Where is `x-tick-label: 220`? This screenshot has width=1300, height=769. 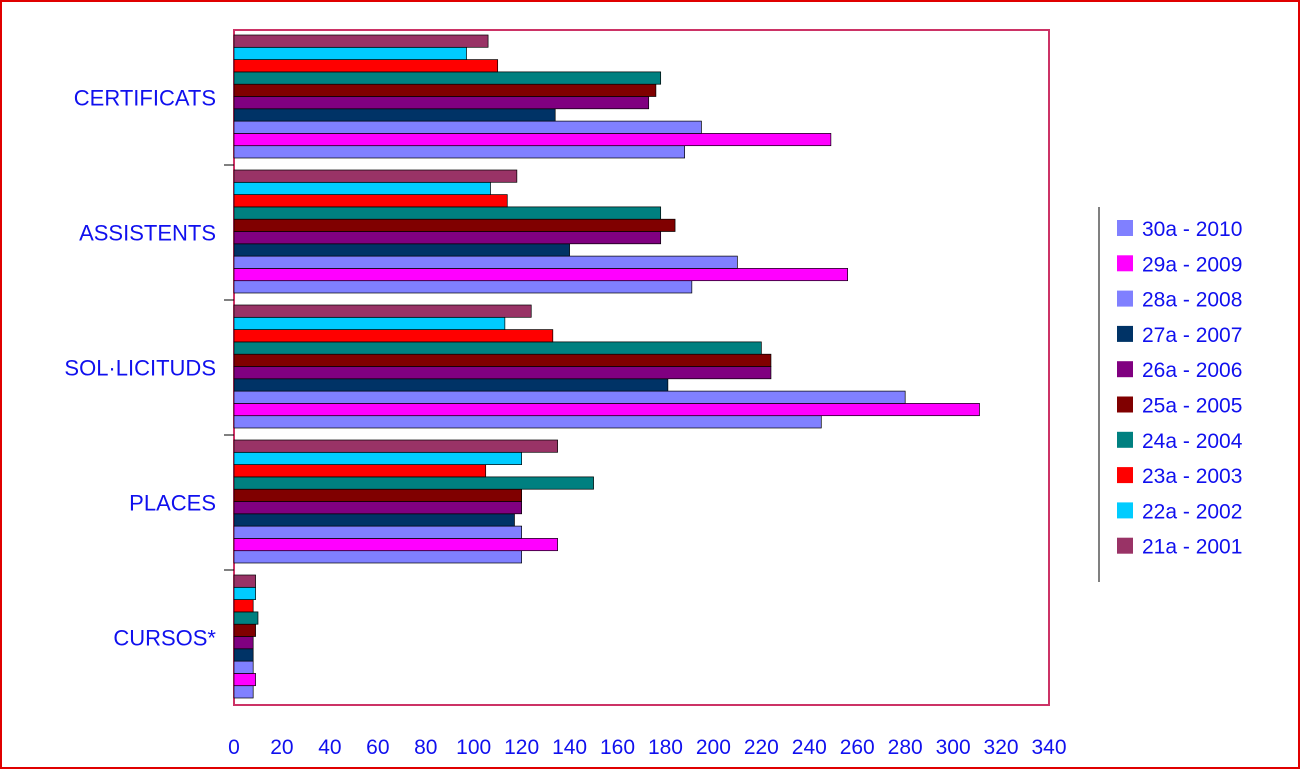
x-tick-label: 220 is located at coordinates (761, 747).